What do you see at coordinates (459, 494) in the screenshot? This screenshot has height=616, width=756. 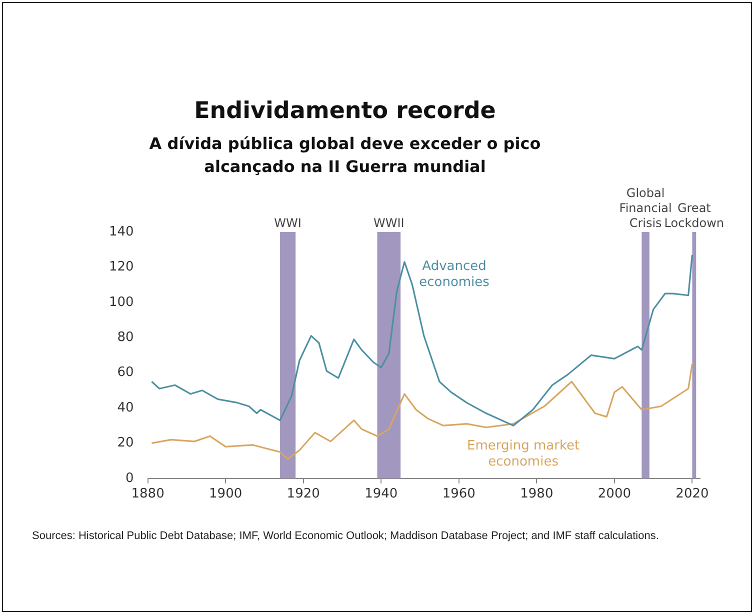 I see `x-tick-label: 1960` at bounding box center [459, 494].